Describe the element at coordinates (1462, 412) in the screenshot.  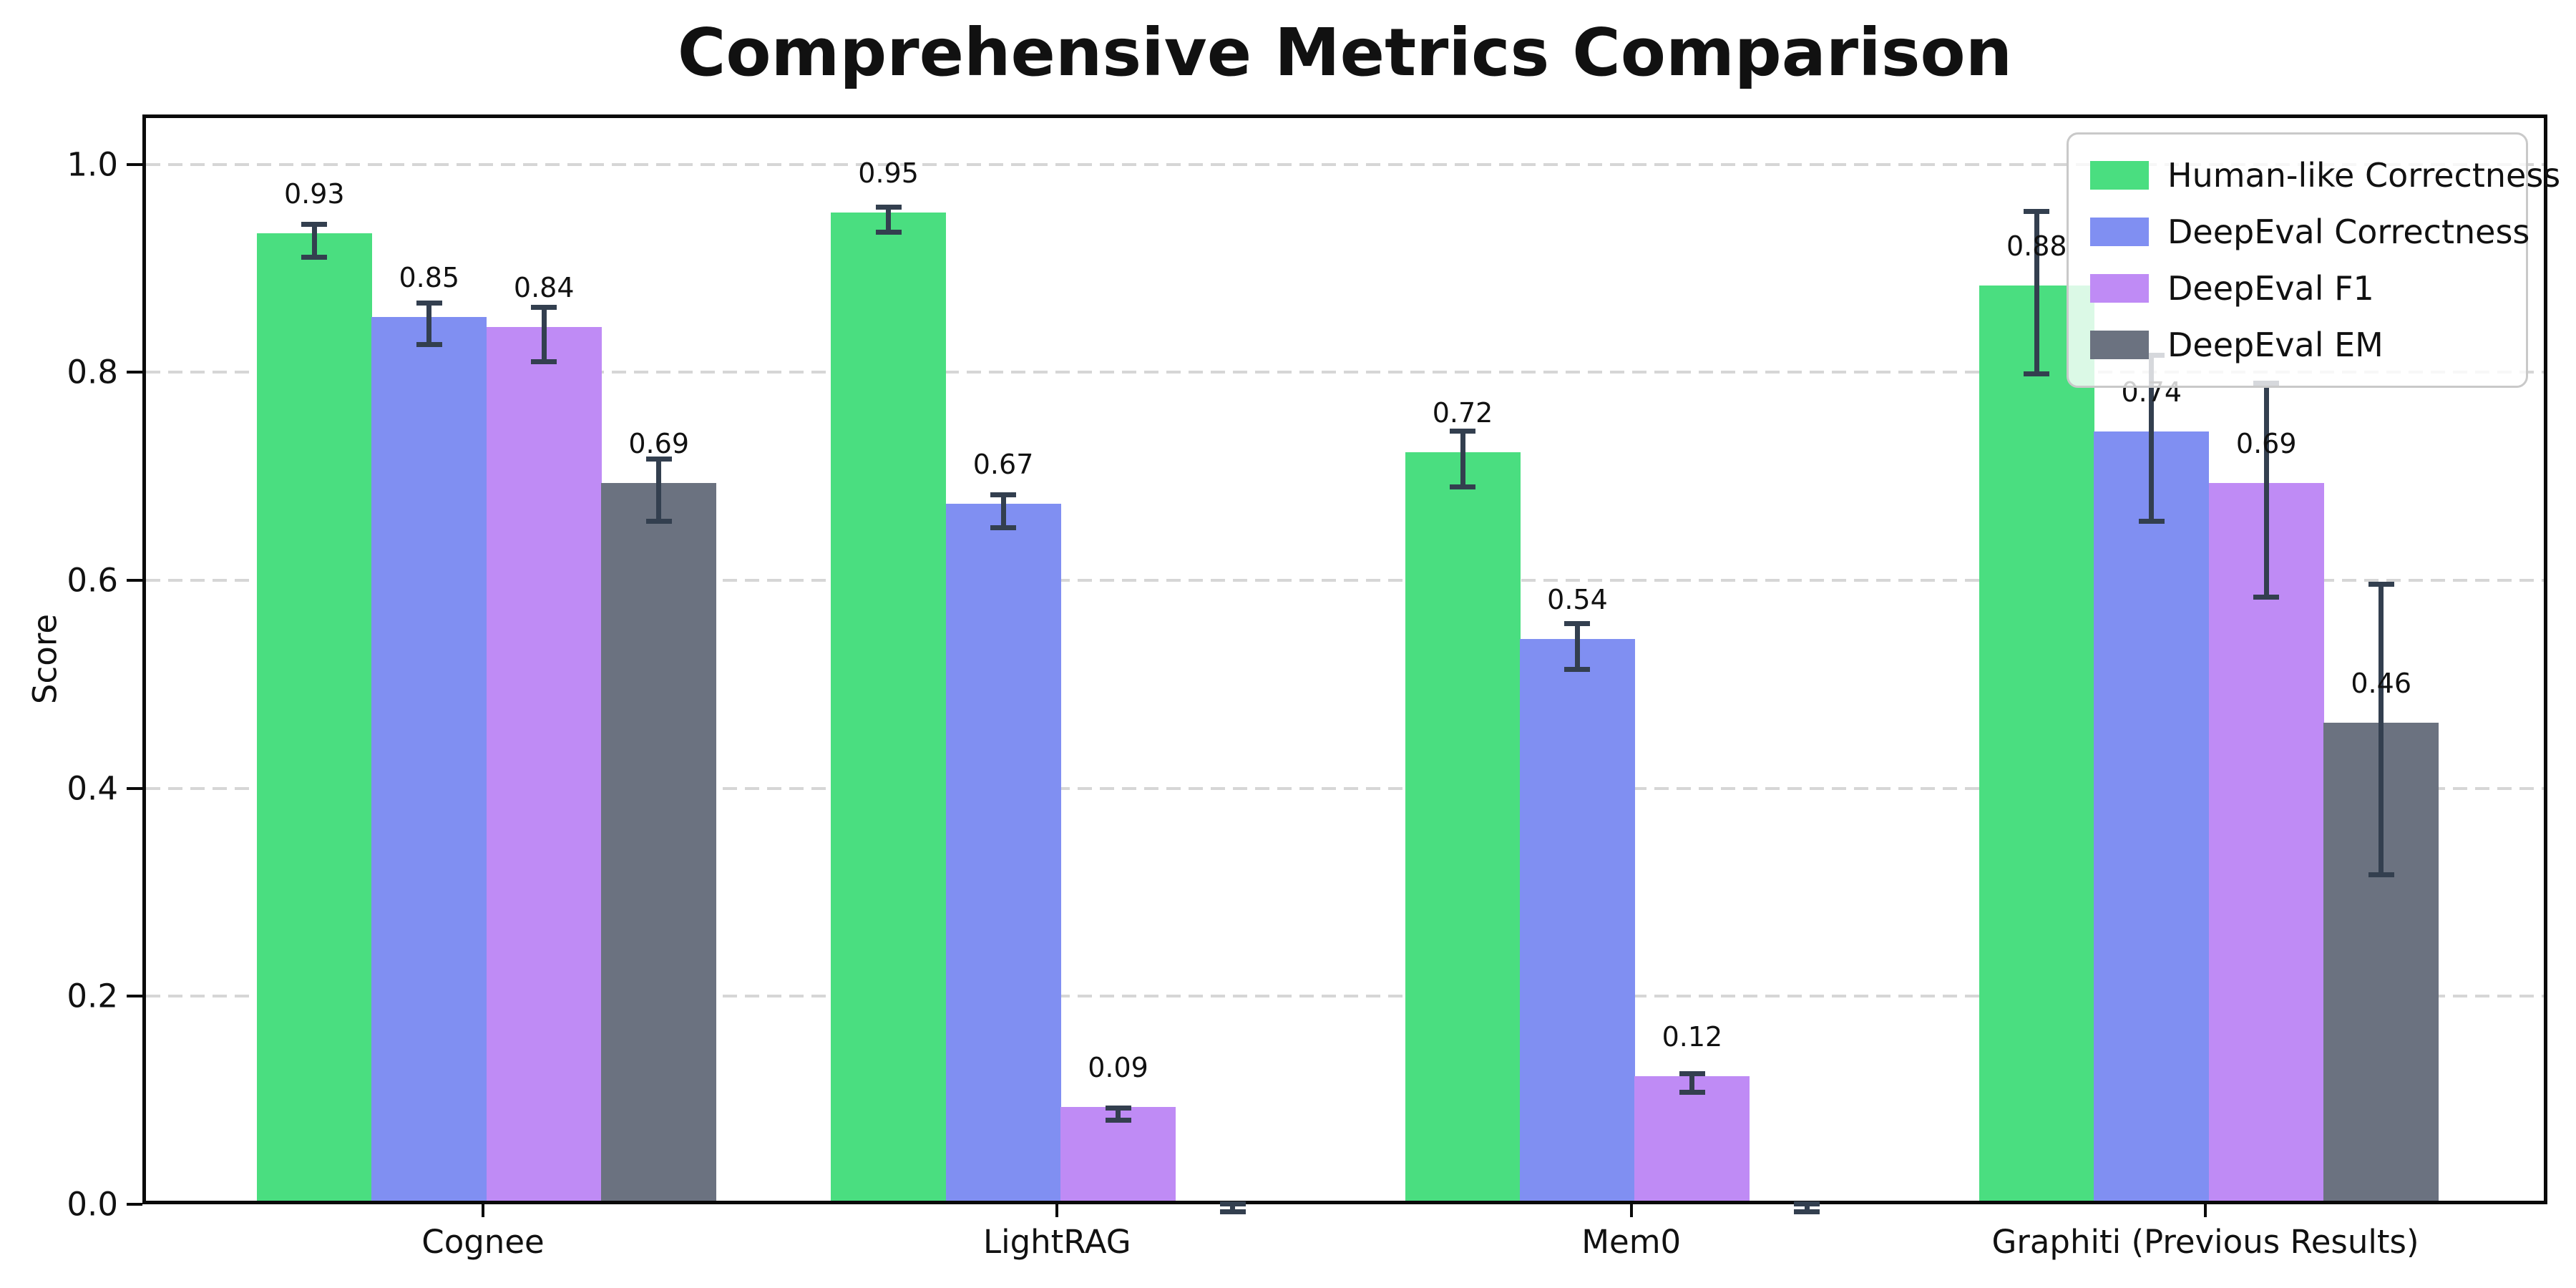
I see `bar-value-label: 0.72` at that location.